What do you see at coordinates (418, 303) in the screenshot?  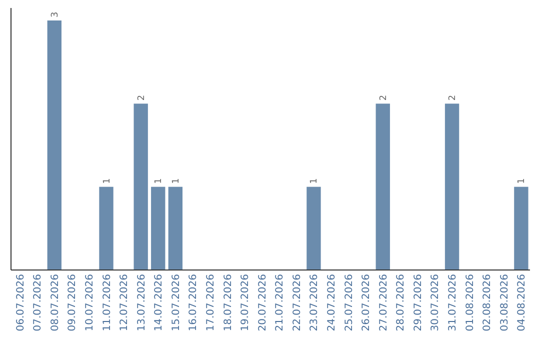 I see `x-tick-label: 29.07.2026` at bounding box center [418, 303].